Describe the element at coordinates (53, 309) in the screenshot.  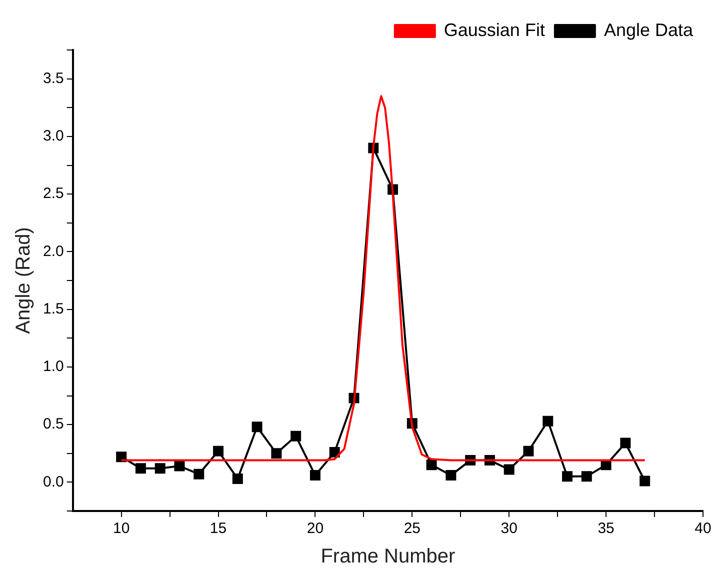
I see `y-tick-label: 1.5` at that location.